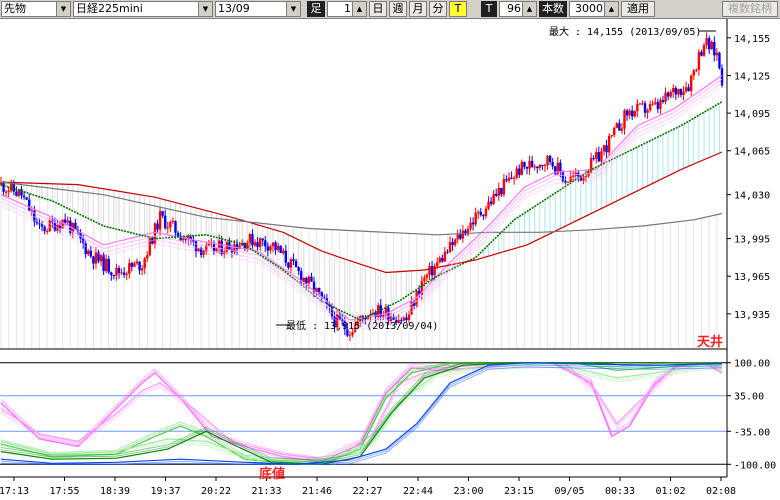  I want to click on product-select: 日経225mini ▼, so click(143, 9).